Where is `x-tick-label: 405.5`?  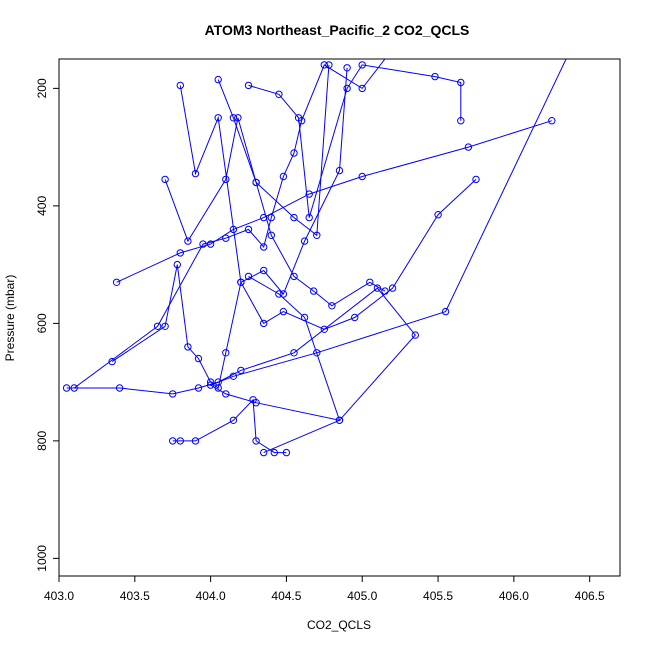
x-tick-label: 405.5 is located at coordinates (438, 596).